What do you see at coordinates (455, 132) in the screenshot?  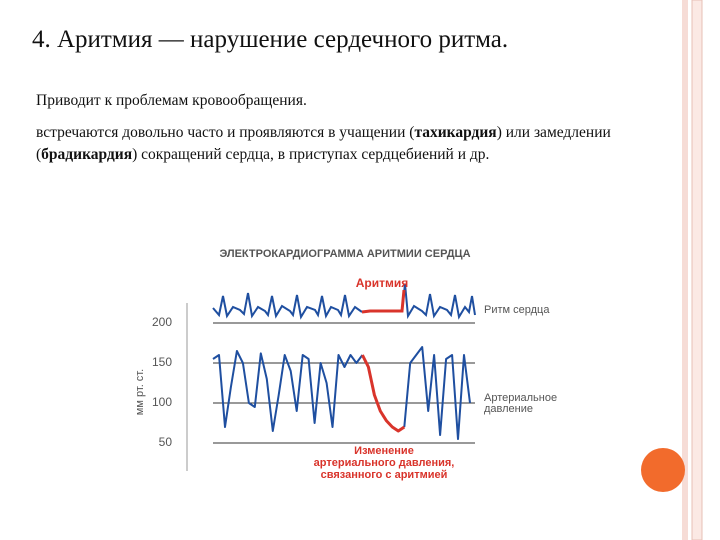 I see `text-run: тахикардия` at bounding box center [455, 132].